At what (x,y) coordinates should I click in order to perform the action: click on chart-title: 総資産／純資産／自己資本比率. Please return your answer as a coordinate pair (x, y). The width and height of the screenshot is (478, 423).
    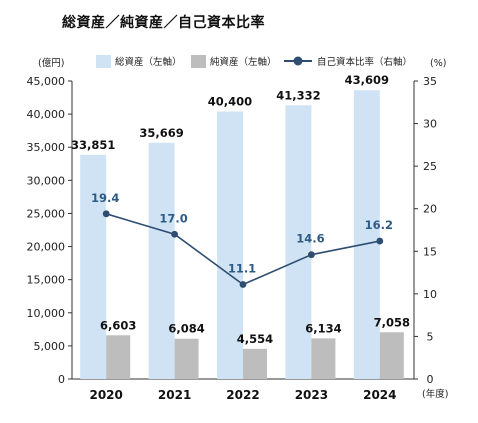
    Looking at the image, I should click on (163, 23).